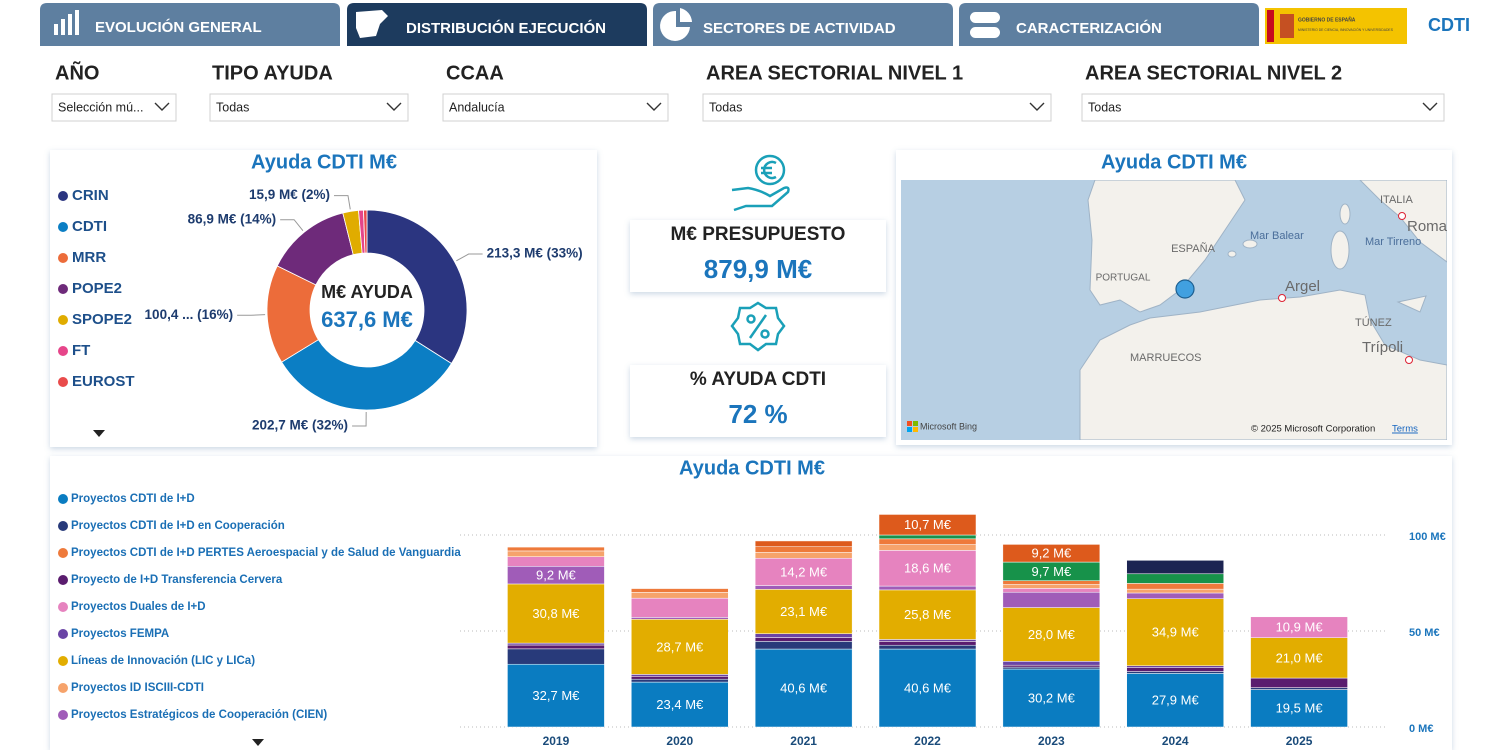 Image resolution: width=1502 pixels, height=750 pixels. Describe the element at coordinates (758, 326) in the screenshot. I see `percent-icon` at that location.